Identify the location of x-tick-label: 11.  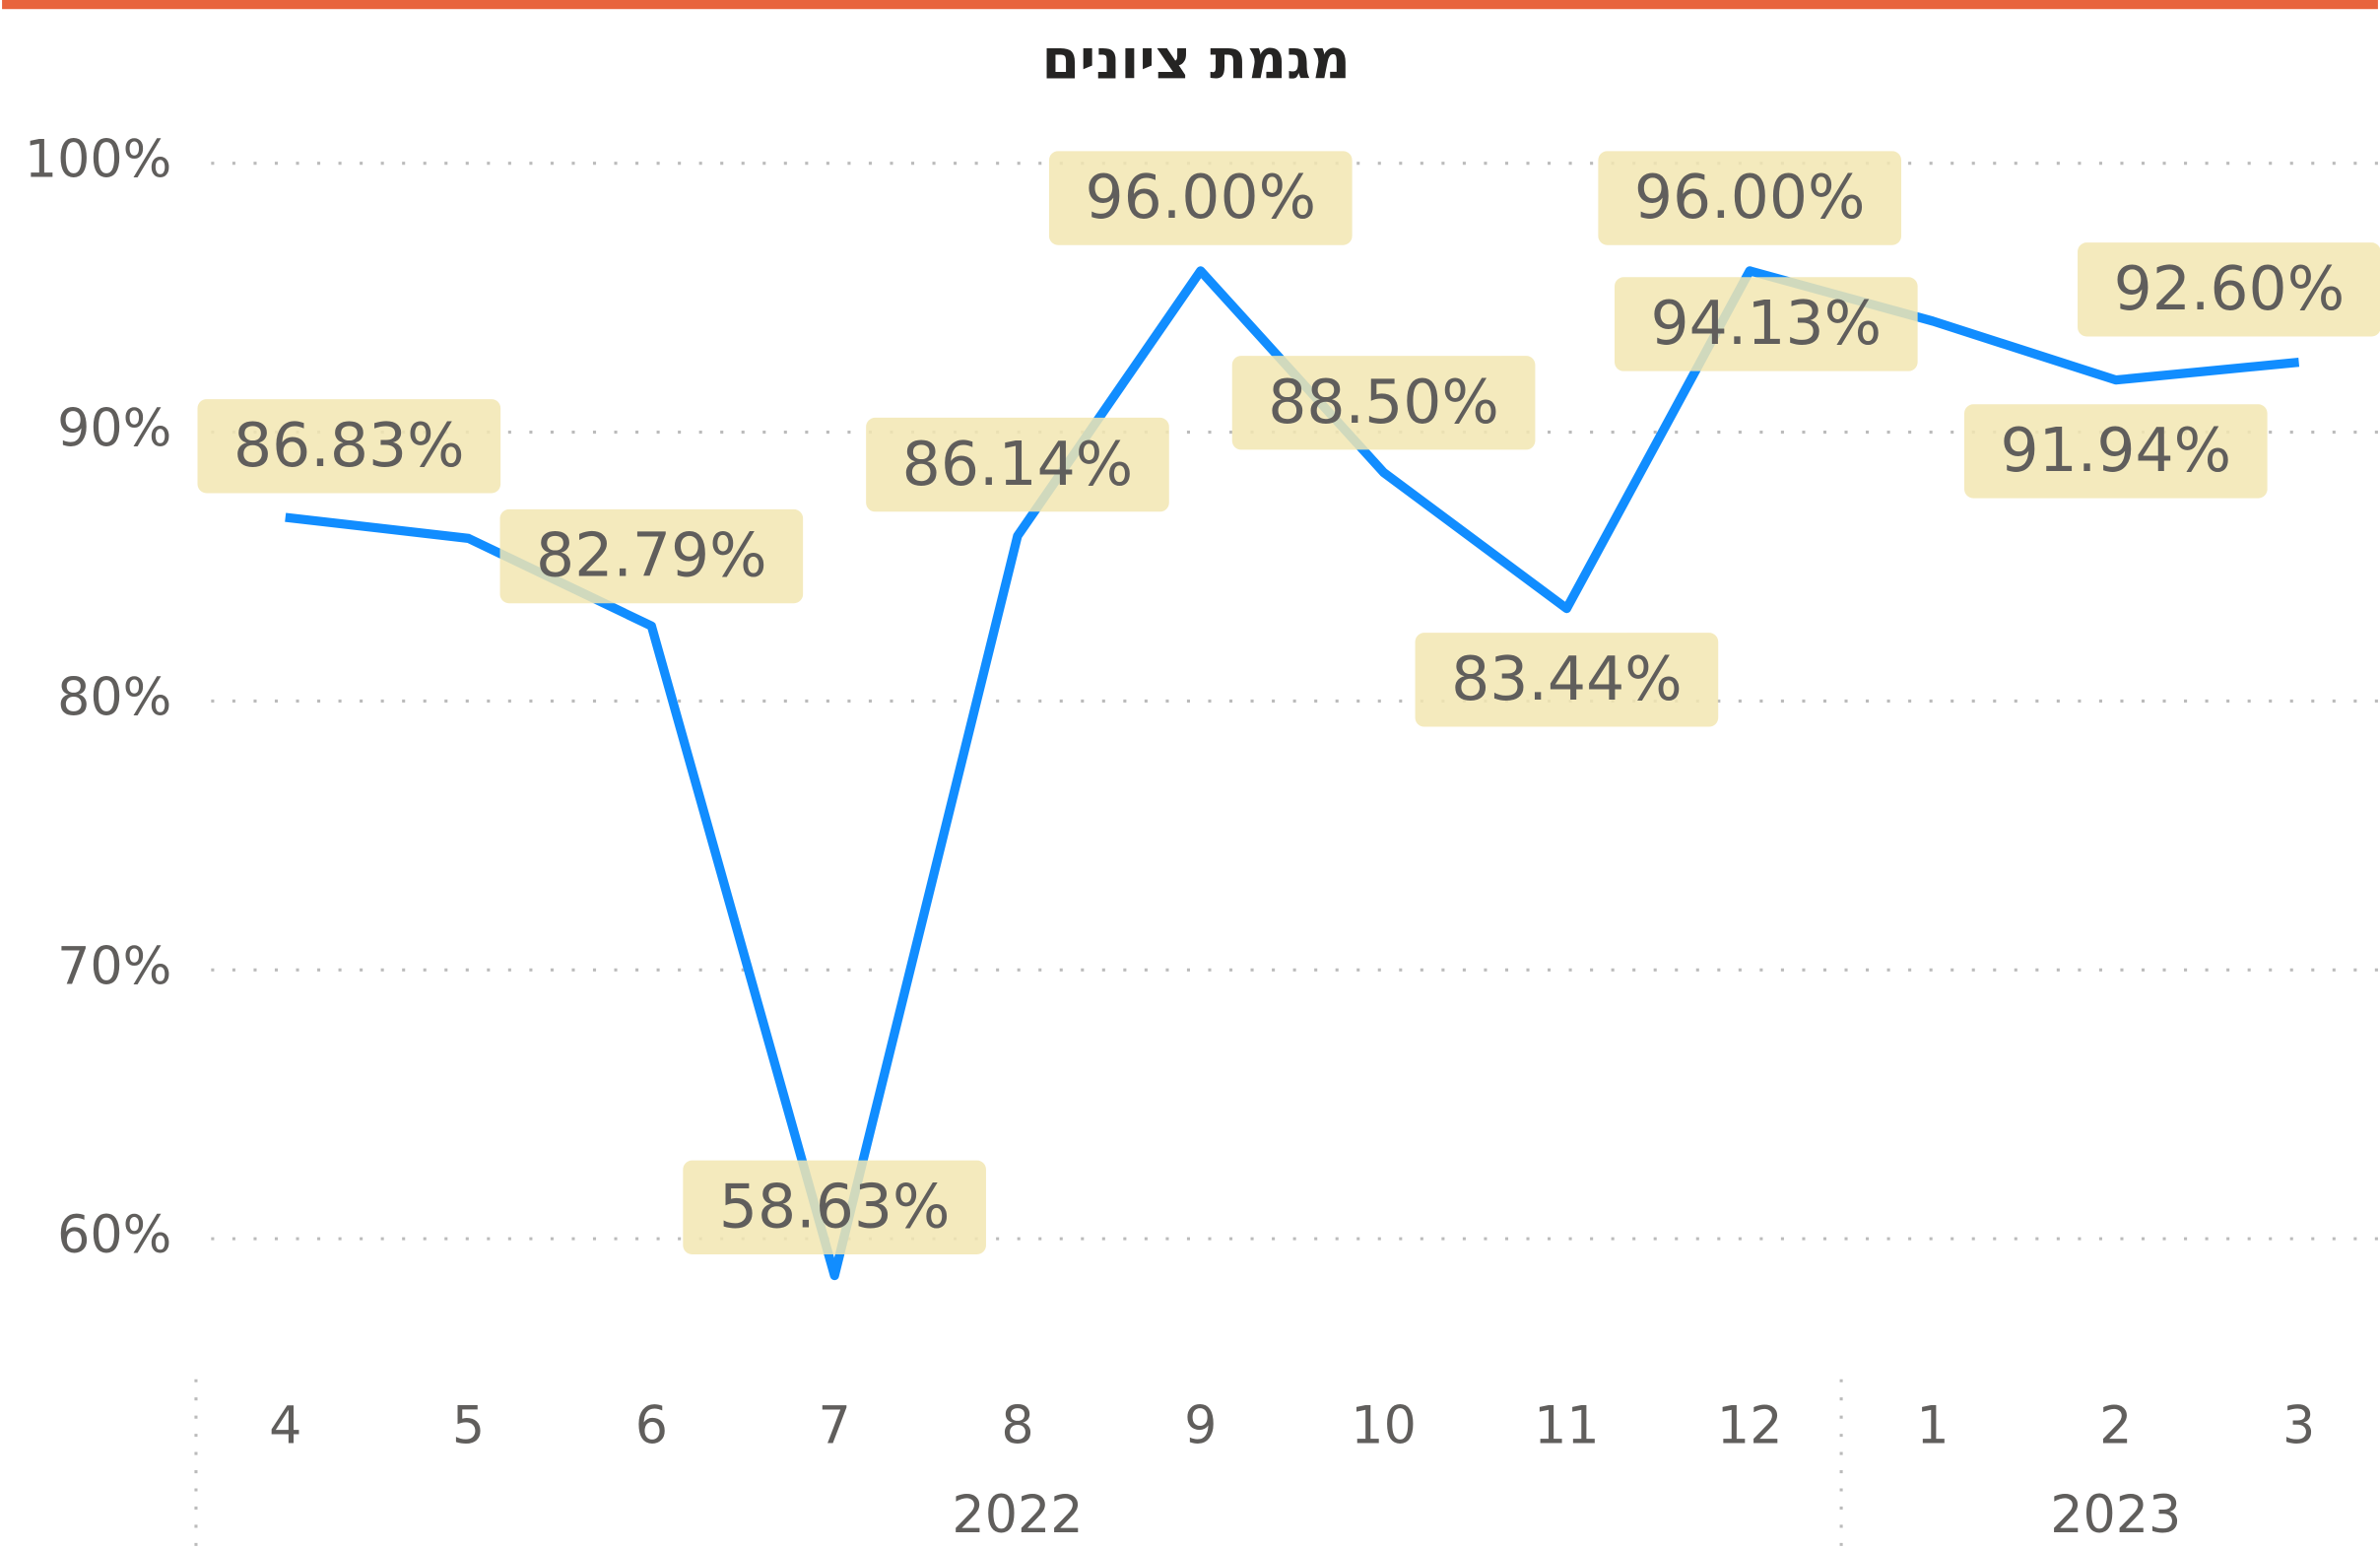
(1567, 1425).